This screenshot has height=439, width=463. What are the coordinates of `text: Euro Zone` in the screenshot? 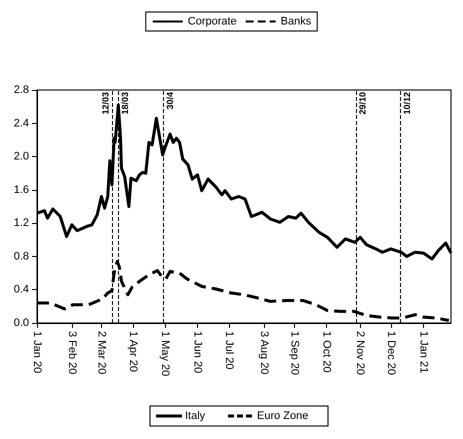 It's located at (282, 416).